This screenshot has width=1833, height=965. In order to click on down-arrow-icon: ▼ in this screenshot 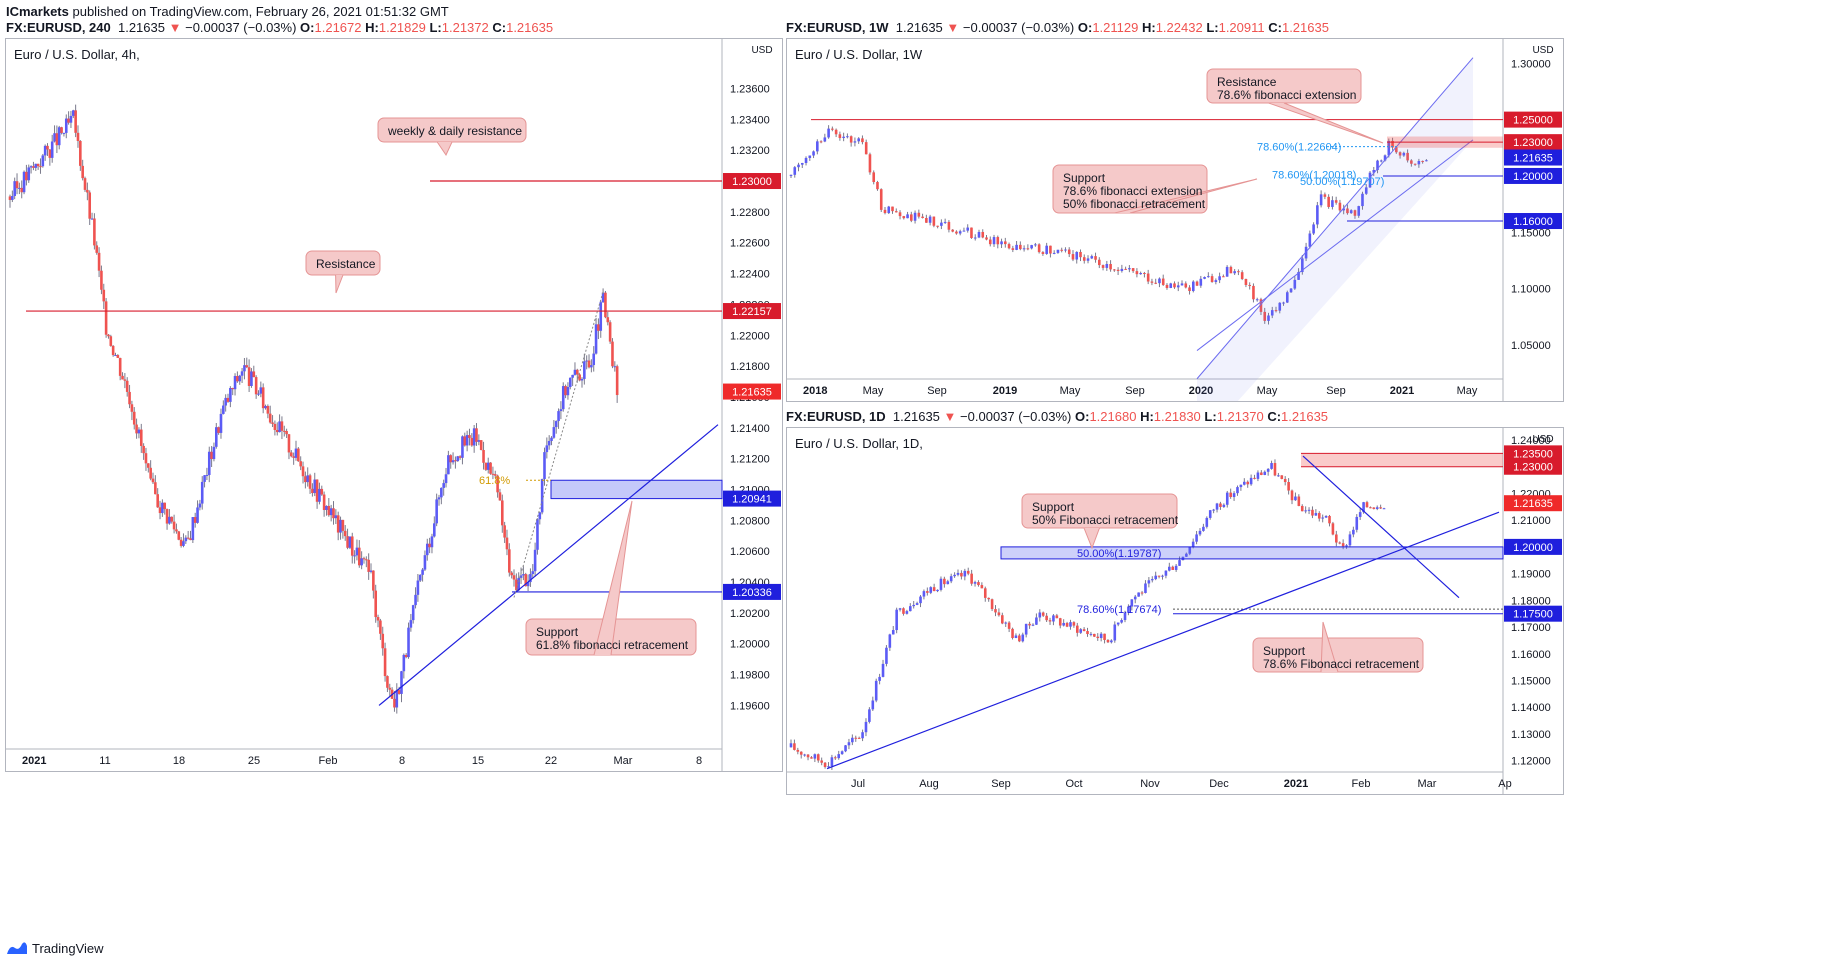, I will do `click(950, 416)`.